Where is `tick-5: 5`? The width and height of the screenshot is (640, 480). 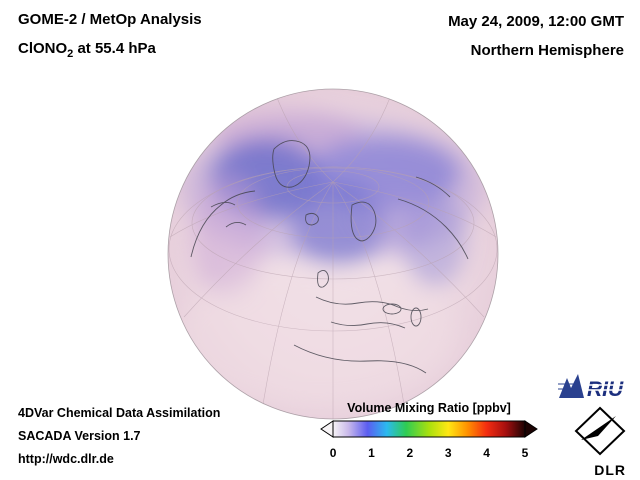 tick-5: 5 is located at coordinates (525, 453).